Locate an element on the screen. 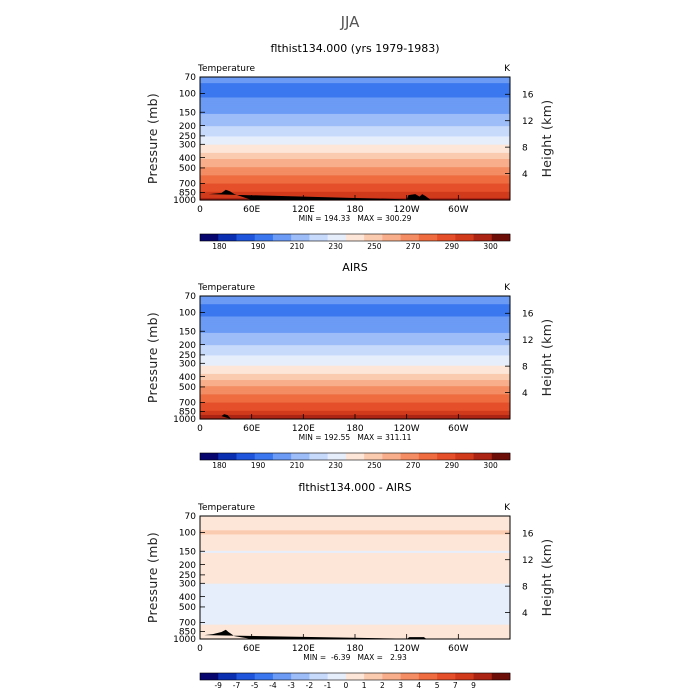 This screenshot has width=700, height=700. x-tick-label: 120W is located at coordinates (407, 649).